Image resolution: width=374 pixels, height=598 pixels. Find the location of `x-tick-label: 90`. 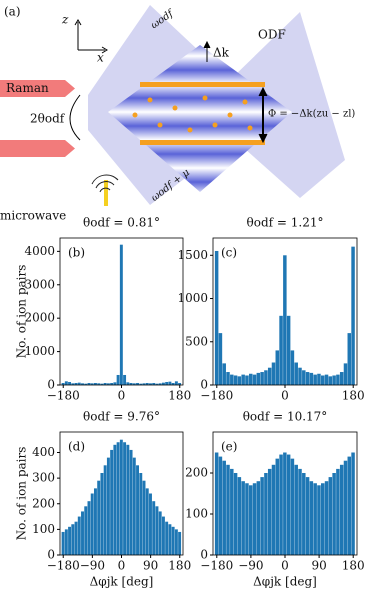

x-tick-label: 90 is located at coordinates (318, 566).